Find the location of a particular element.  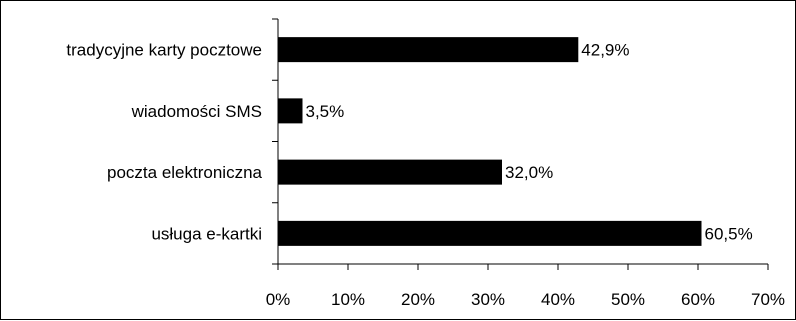

x-tick-label: 30% is located at coordinates (488, 299).